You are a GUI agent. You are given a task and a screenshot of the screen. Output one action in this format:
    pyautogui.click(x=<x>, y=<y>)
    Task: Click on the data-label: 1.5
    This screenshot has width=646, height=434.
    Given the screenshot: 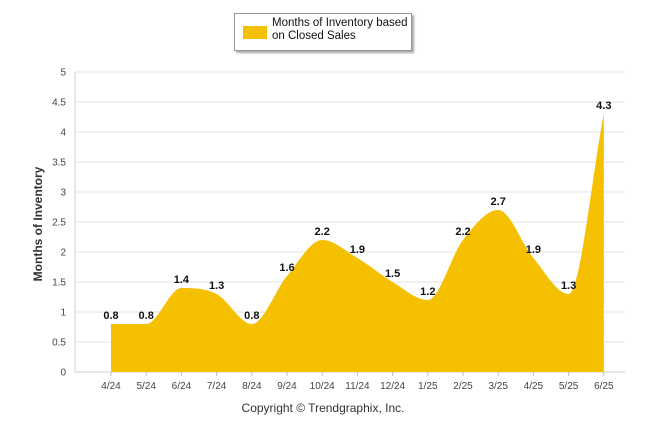 What is the action you would take?
    pyautogui.click(x=392, y=274)
    